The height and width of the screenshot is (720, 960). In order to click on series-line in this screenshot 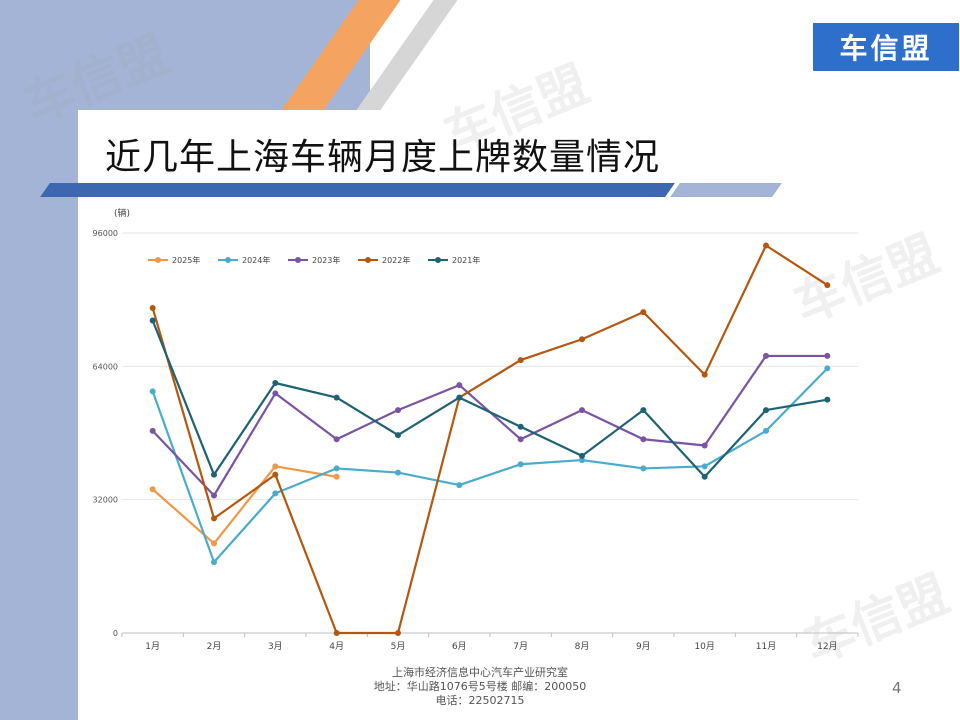, I will do `click(244, 505)`.